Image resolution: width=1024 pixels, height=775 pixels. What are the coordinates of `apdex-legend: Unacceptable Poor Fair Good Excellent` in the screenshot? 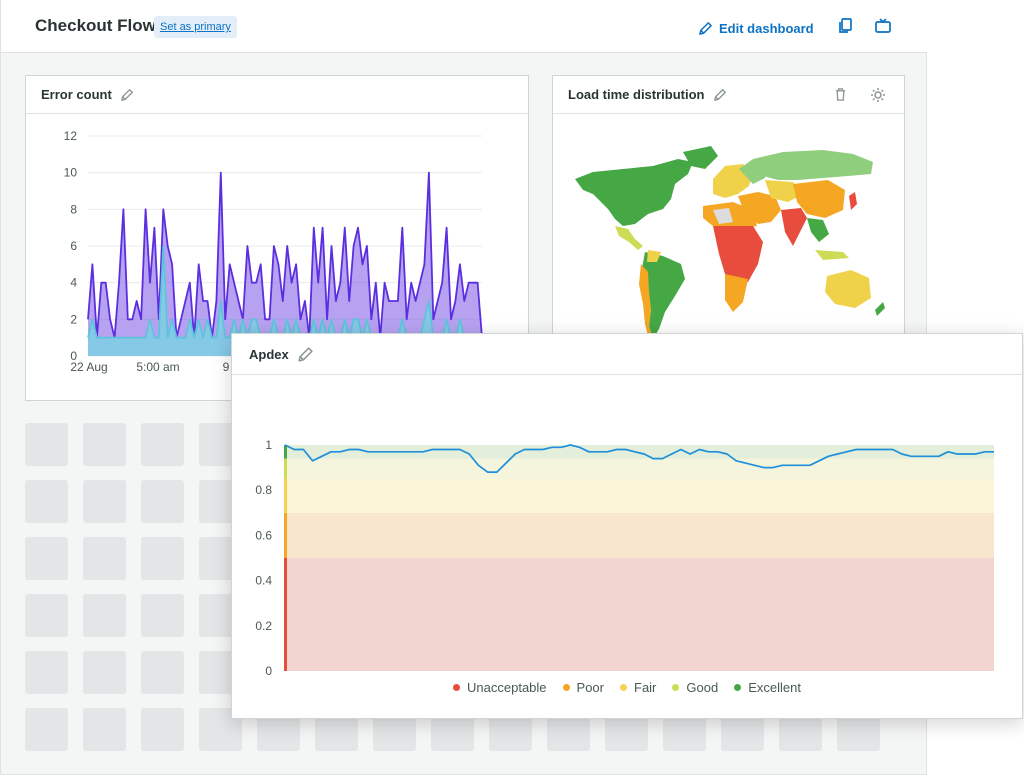 It's located at (627, 687).